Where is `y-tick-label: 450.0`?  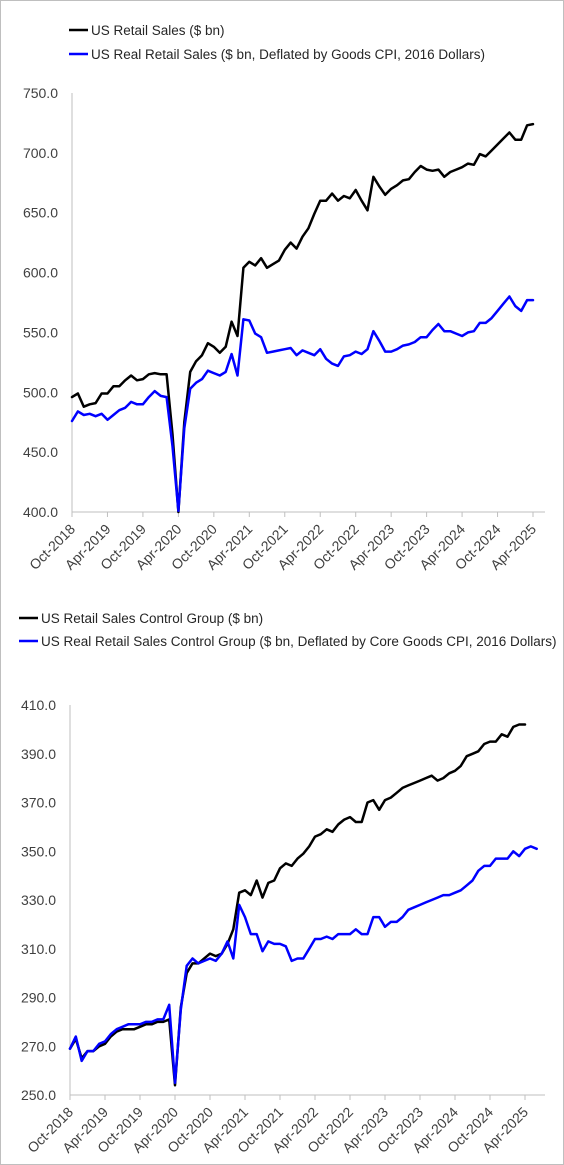
y-tick-label: 450.0 is located at coordinates (40, 452).